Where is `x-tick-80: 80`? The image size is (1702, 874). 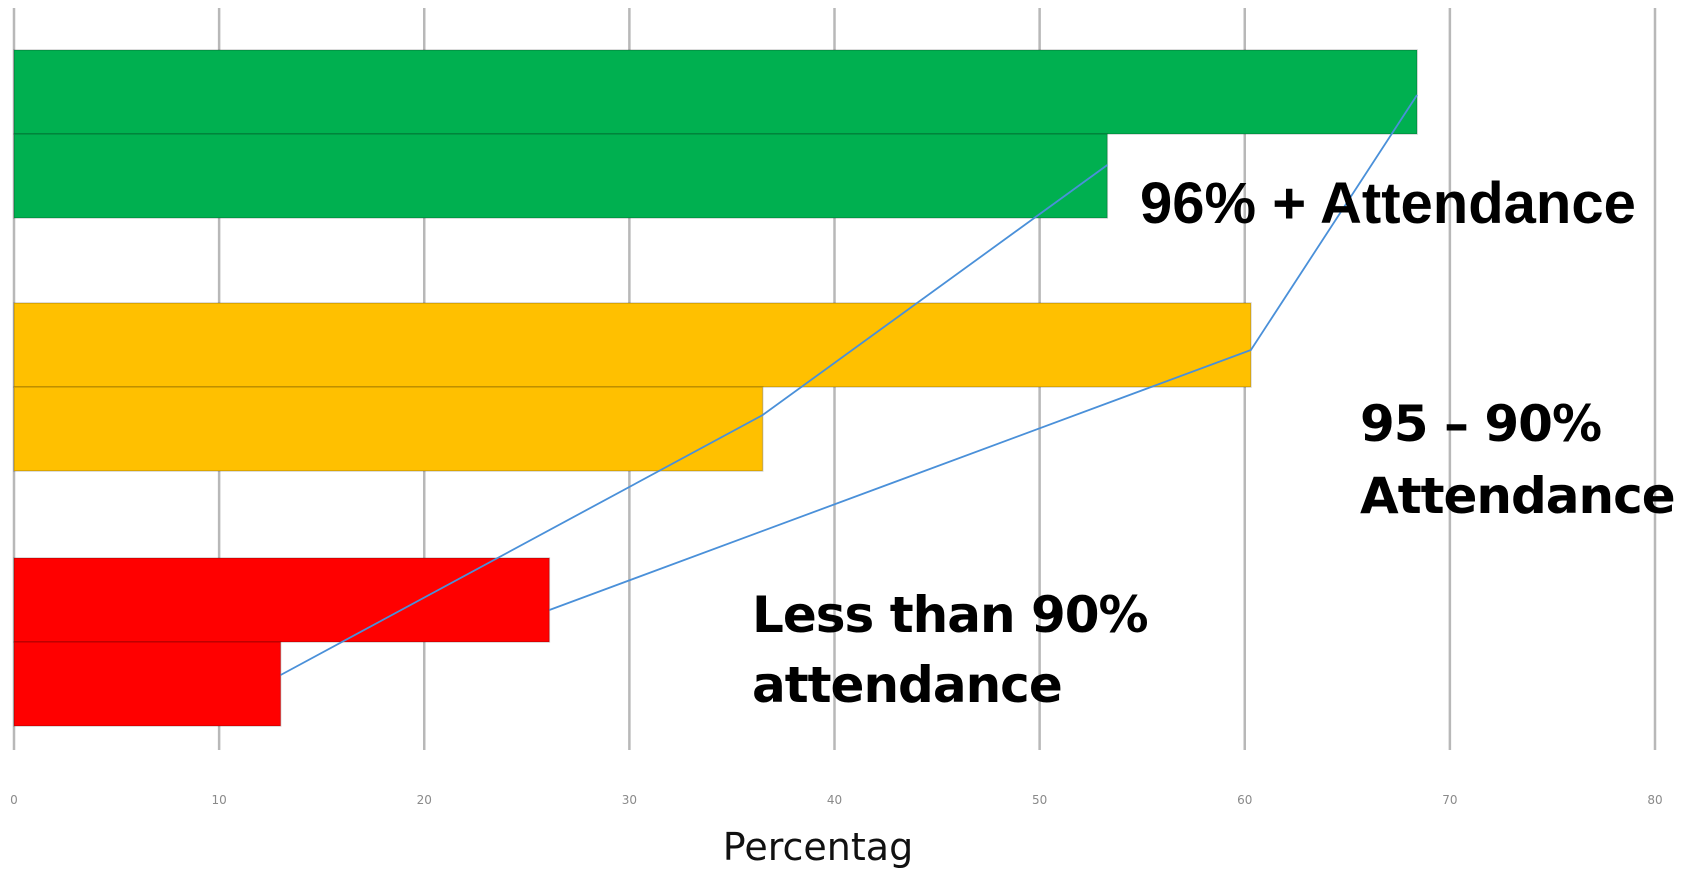 x-tick-80: 80 is located at coordinates (1654, 800).